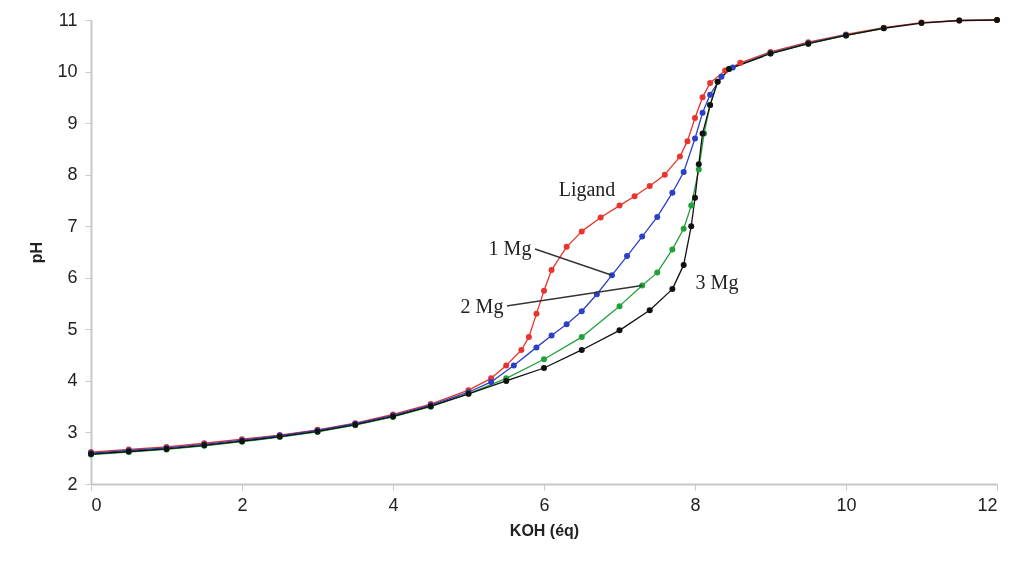 Image resolution: width=1013 pixels, height=566 pixels. Describe the element at coordinates (544, 530) in the screenshot. I see `x-axis-title: KOH (éq)` at that location.